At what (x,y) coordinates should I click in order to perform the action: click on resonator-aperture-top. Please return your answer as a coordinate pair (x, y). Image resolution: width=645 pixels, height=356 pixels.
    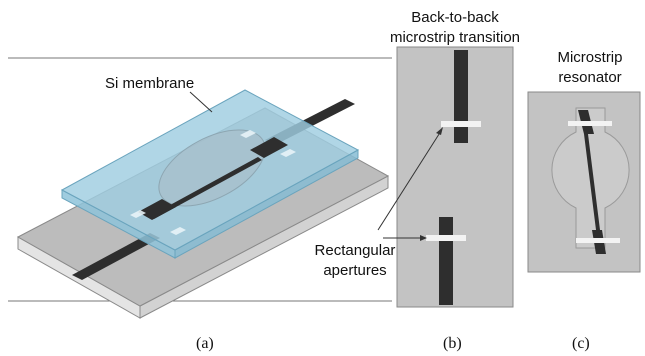
    Looking at the image, I should click on (590, 123).